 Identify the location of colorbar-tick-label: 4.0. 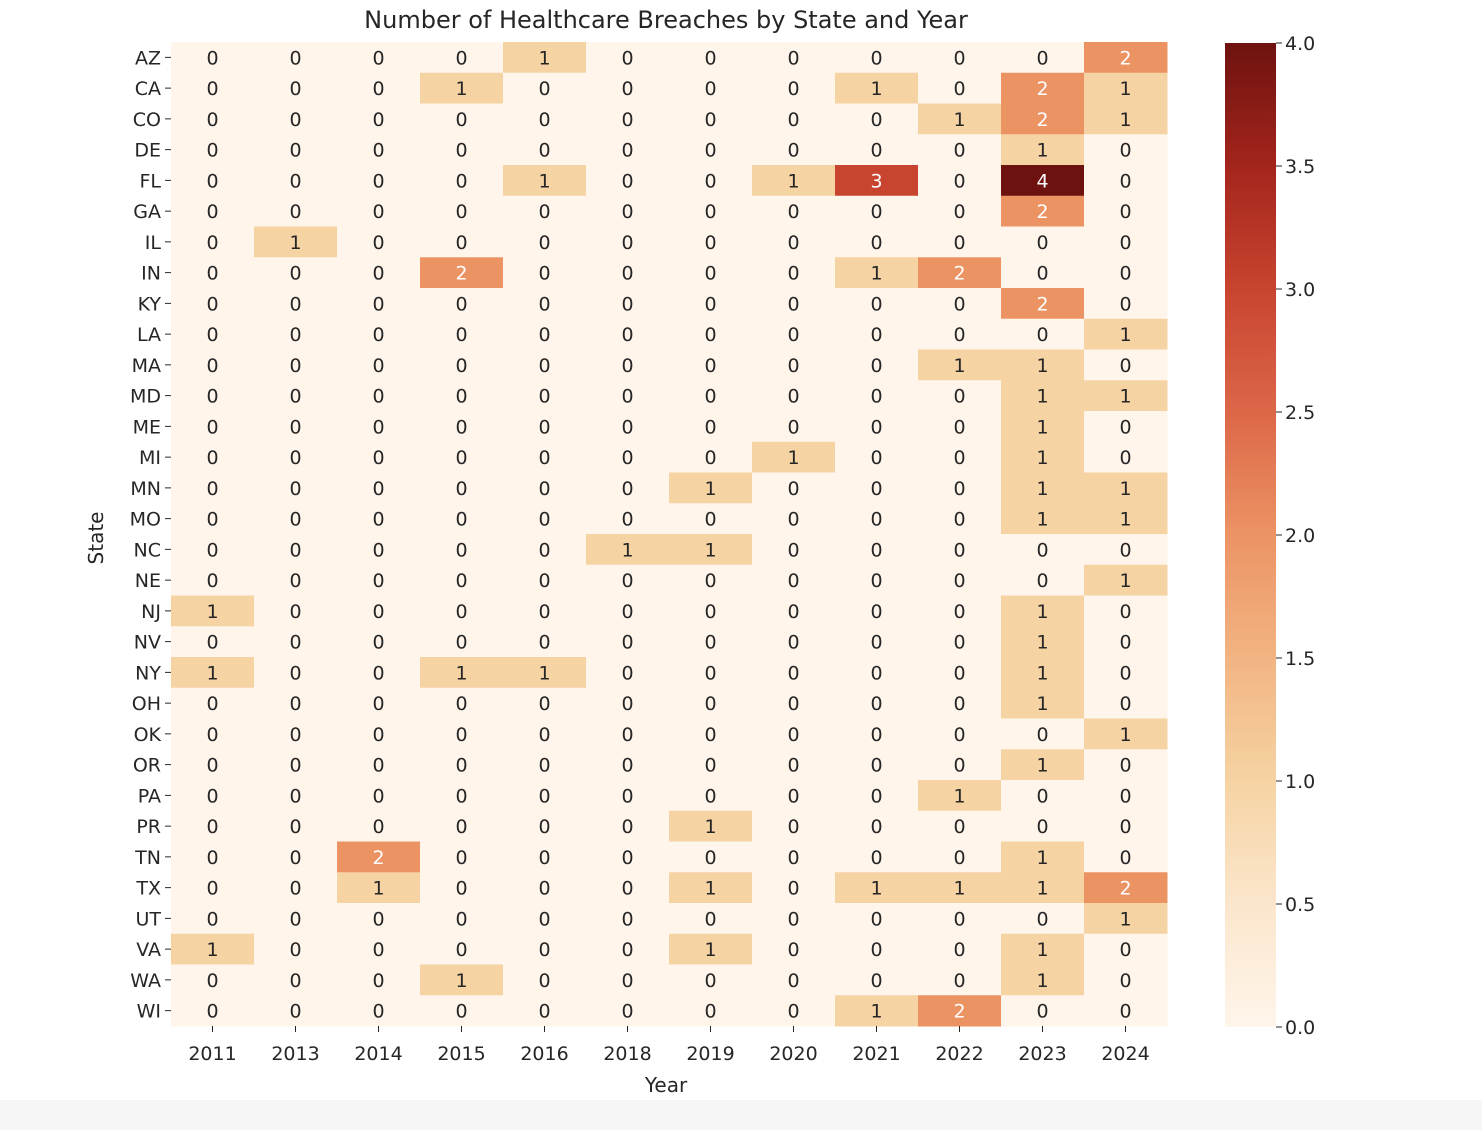
(1300, 44).